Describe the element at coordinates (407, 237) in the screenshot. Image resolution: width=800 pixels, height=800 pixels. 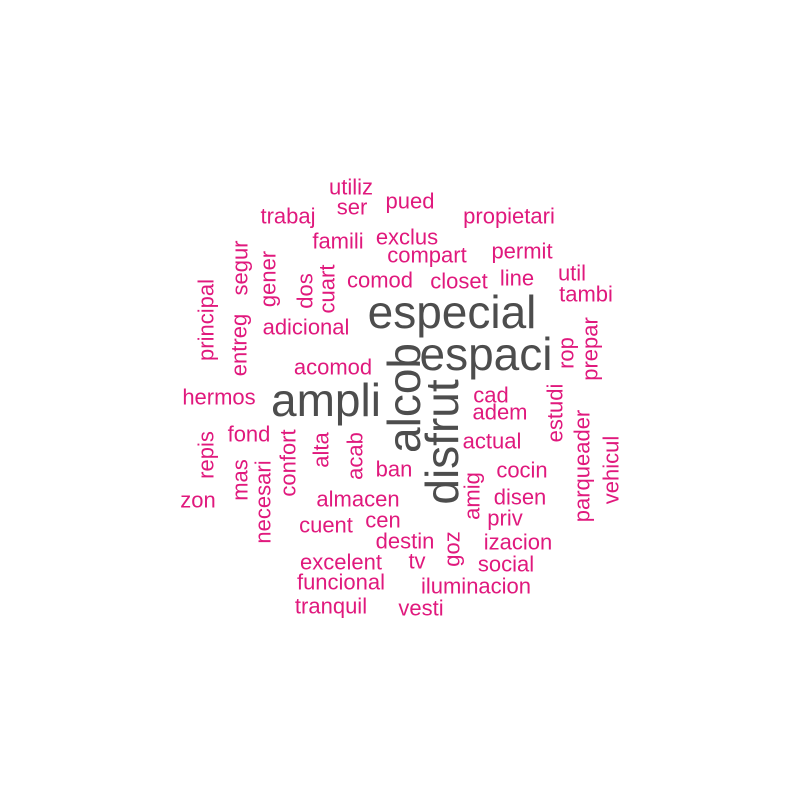
I see `word-exclus: exclus` at that location.